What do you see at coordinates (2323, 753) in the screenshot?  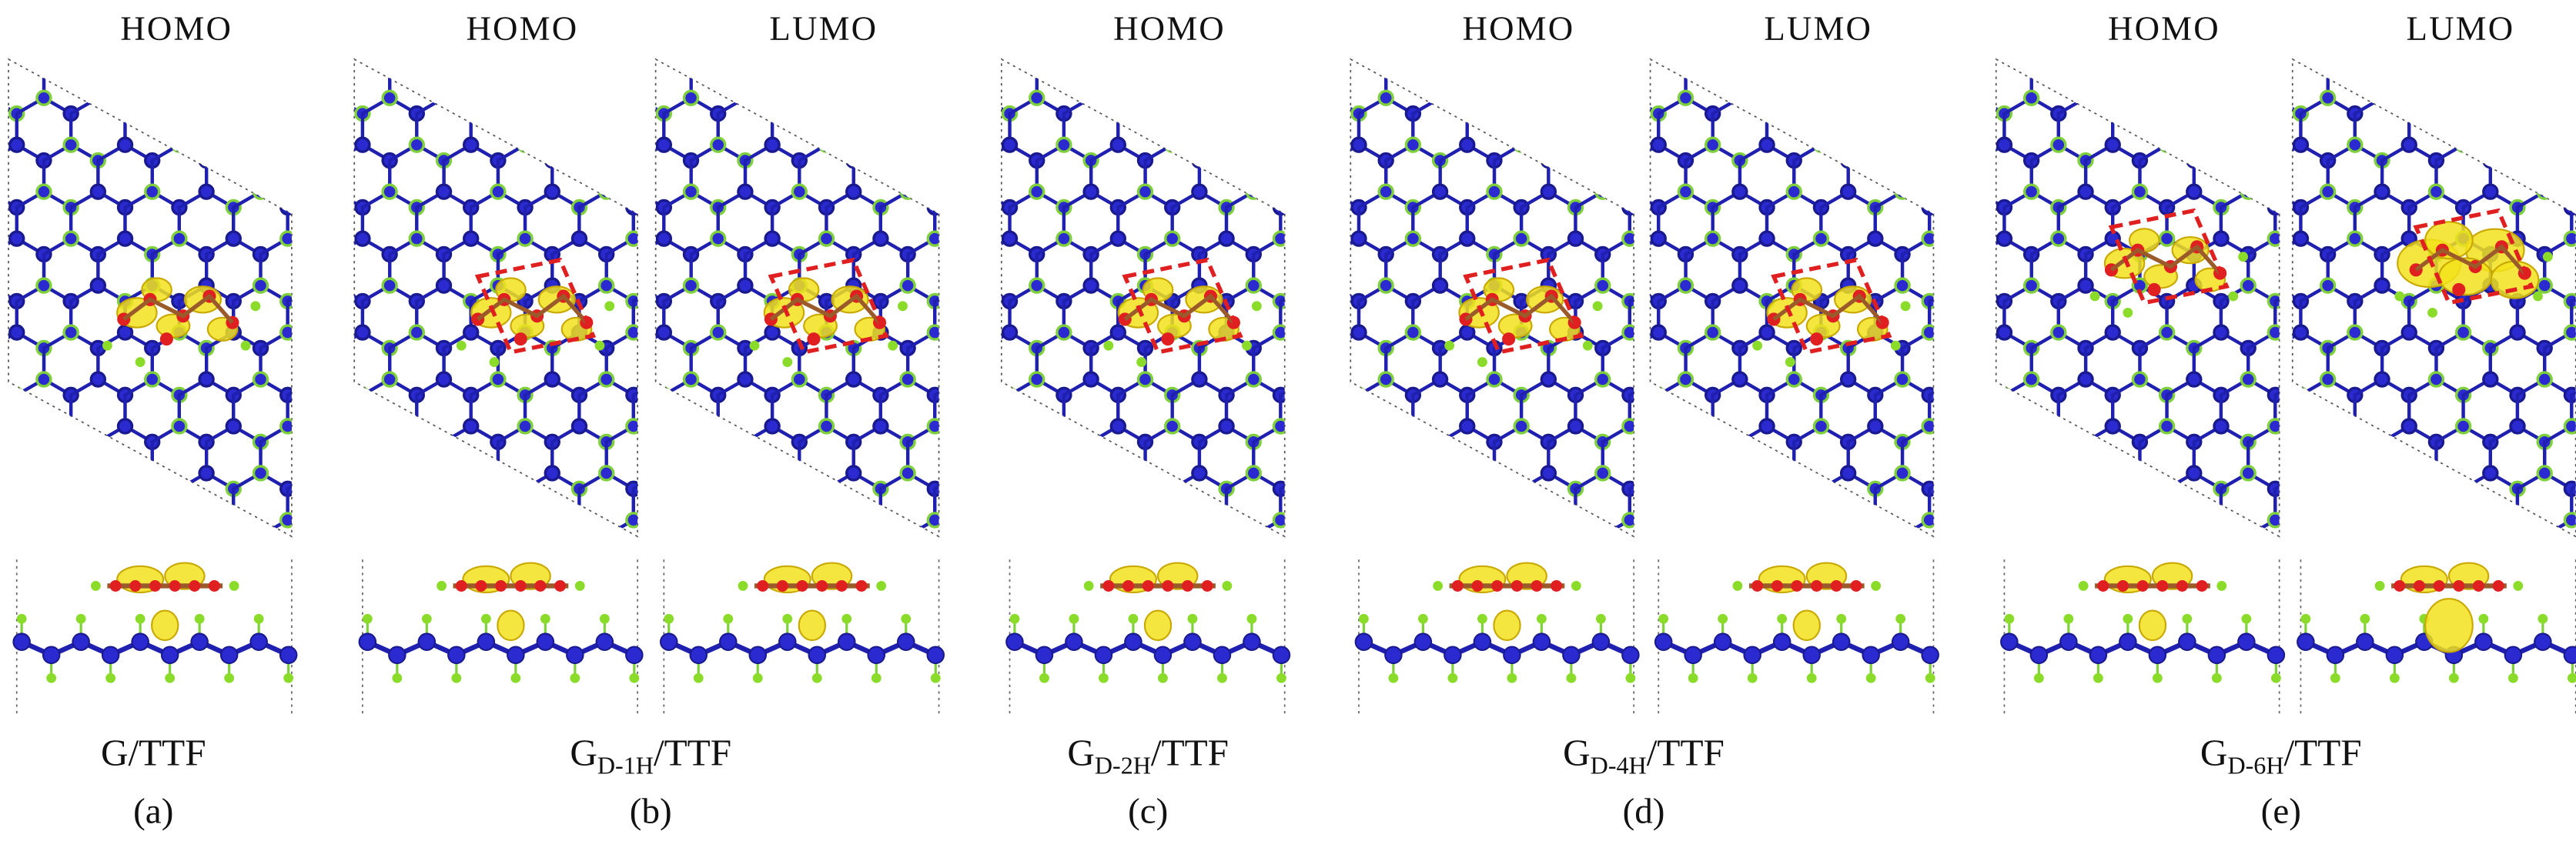 I see `caption-rest: /TTF` at bounding box center [2323, 753].